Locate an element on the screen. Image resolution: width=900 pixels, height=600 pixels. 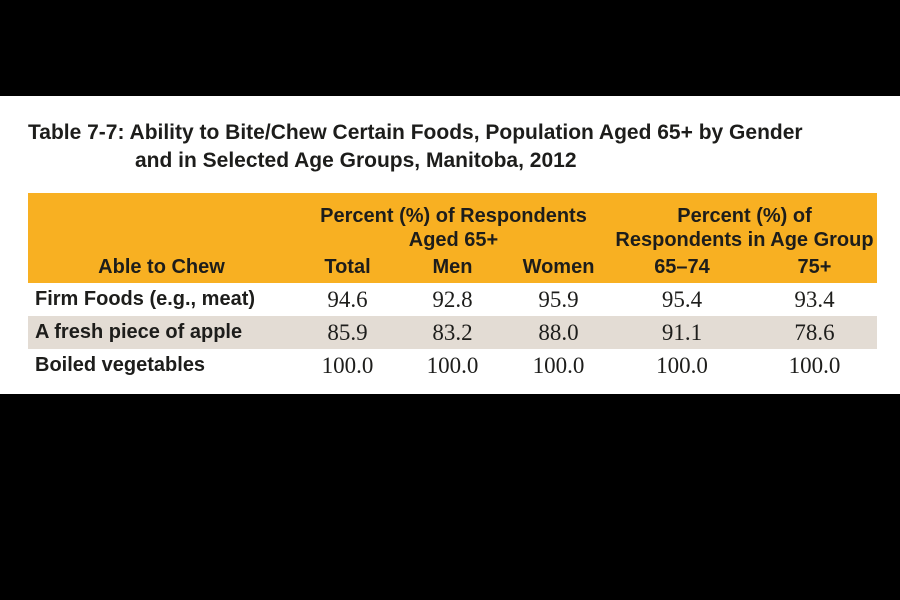
row-value-65-74: 100.0 is located at coordinates (682, 365).